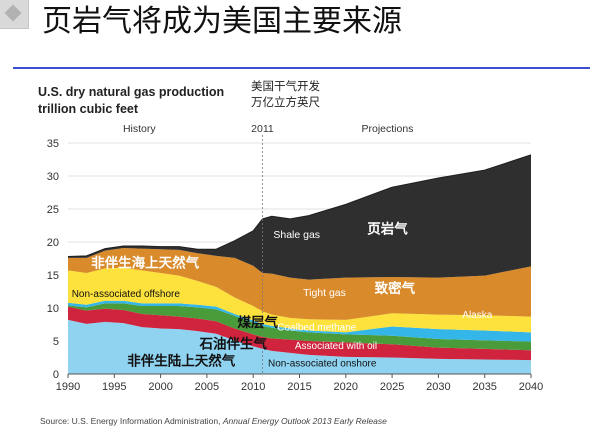 This screenshot has width=600, height=434. What do you see at coordinates (531, 387) in the screenshot?
I see `x-tick-label-2040: 2040` at bounding box center [531, 387].